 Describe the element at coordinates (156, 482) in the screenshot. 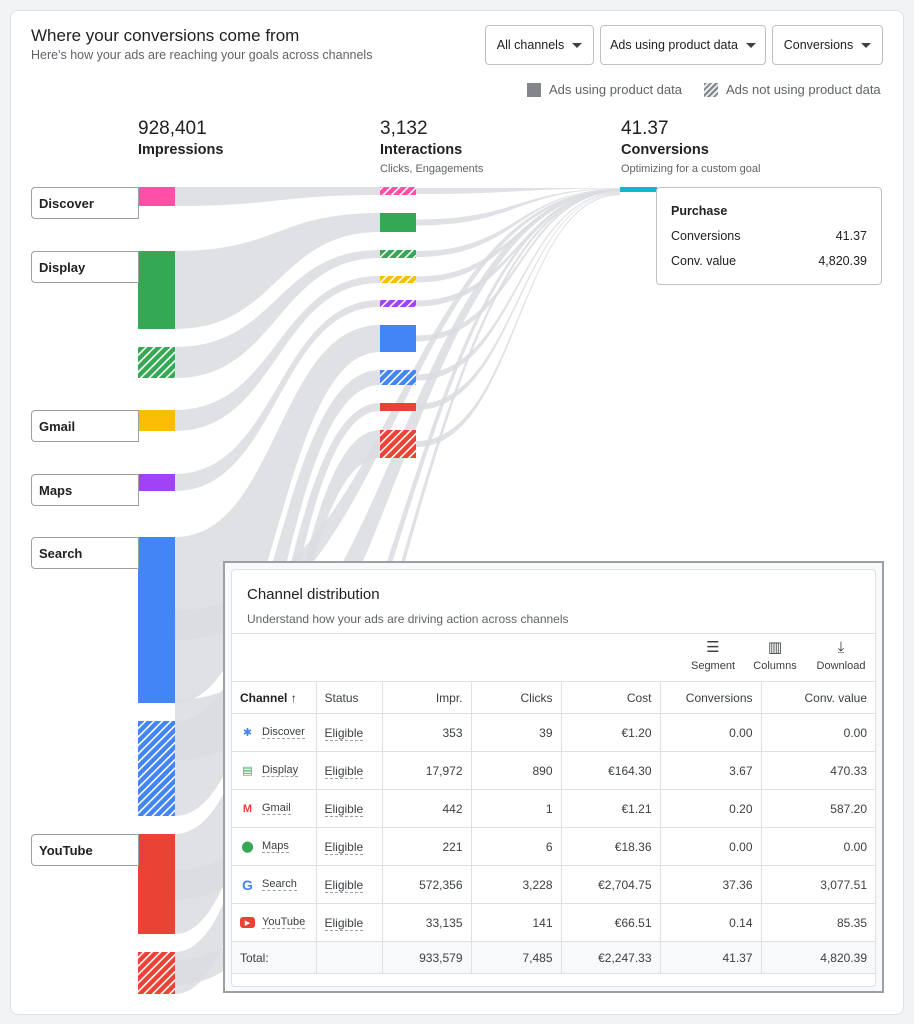

I see `impressions-node-maps-solid` at that location.